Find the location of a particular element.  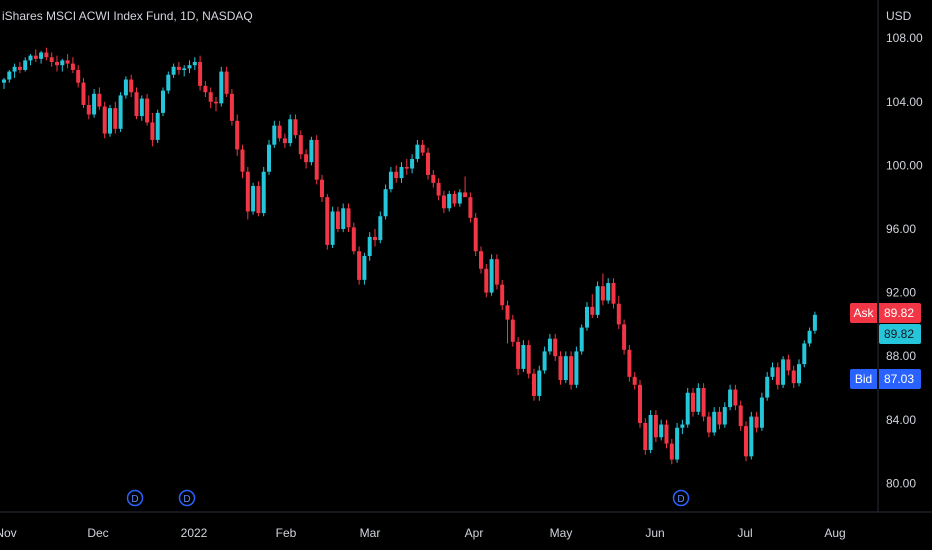

last-price-tag: 89.82 is located at coordinates (900, 334).